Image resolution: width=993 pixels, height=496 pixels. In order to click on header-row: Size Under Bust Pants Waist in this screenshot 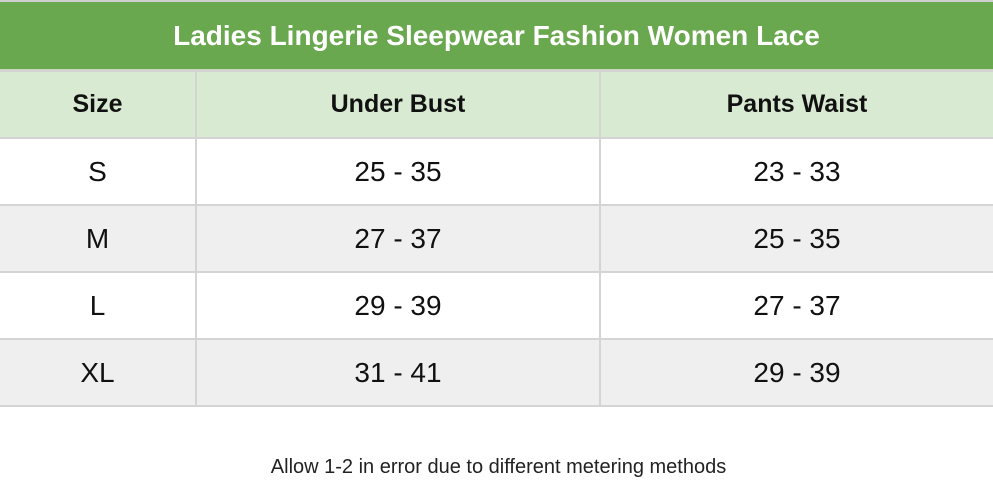, I will do `click(496, 104)`.